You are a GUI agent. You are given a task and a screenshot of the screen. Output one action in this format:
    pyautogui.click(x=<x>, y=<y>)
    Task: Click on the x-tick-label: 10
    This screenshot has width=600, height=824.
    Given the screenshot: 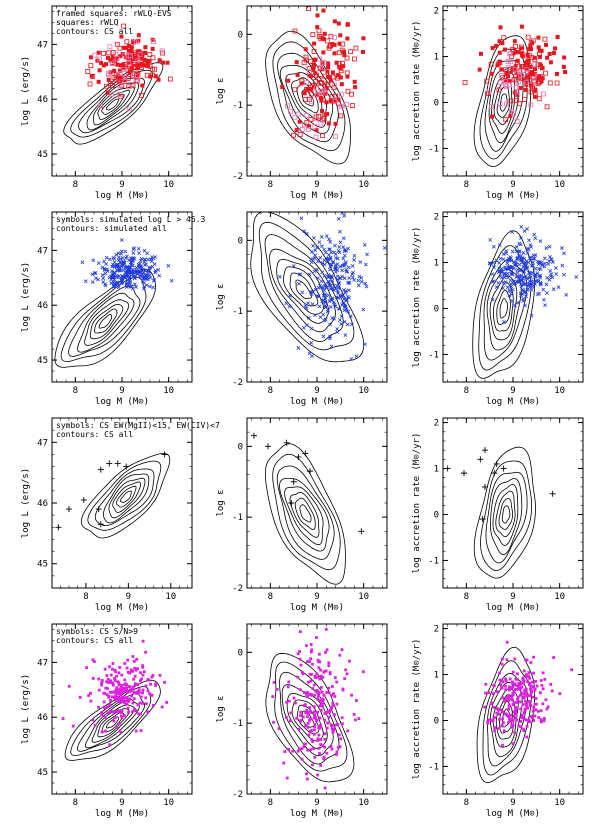 What is the action you would take?
    pyautogui.click(x=363, y=803)
    